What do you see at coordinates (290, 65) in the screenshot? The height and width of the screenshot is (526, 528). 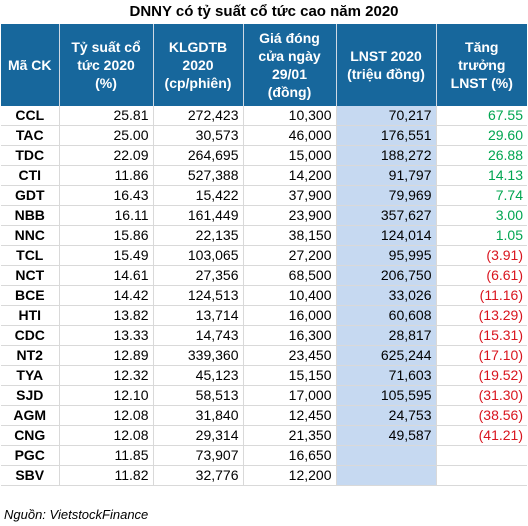 I see `header-close-price: Giá đóng cửa ngày 29/01 (đồng)` at bounding box center [290, 65].